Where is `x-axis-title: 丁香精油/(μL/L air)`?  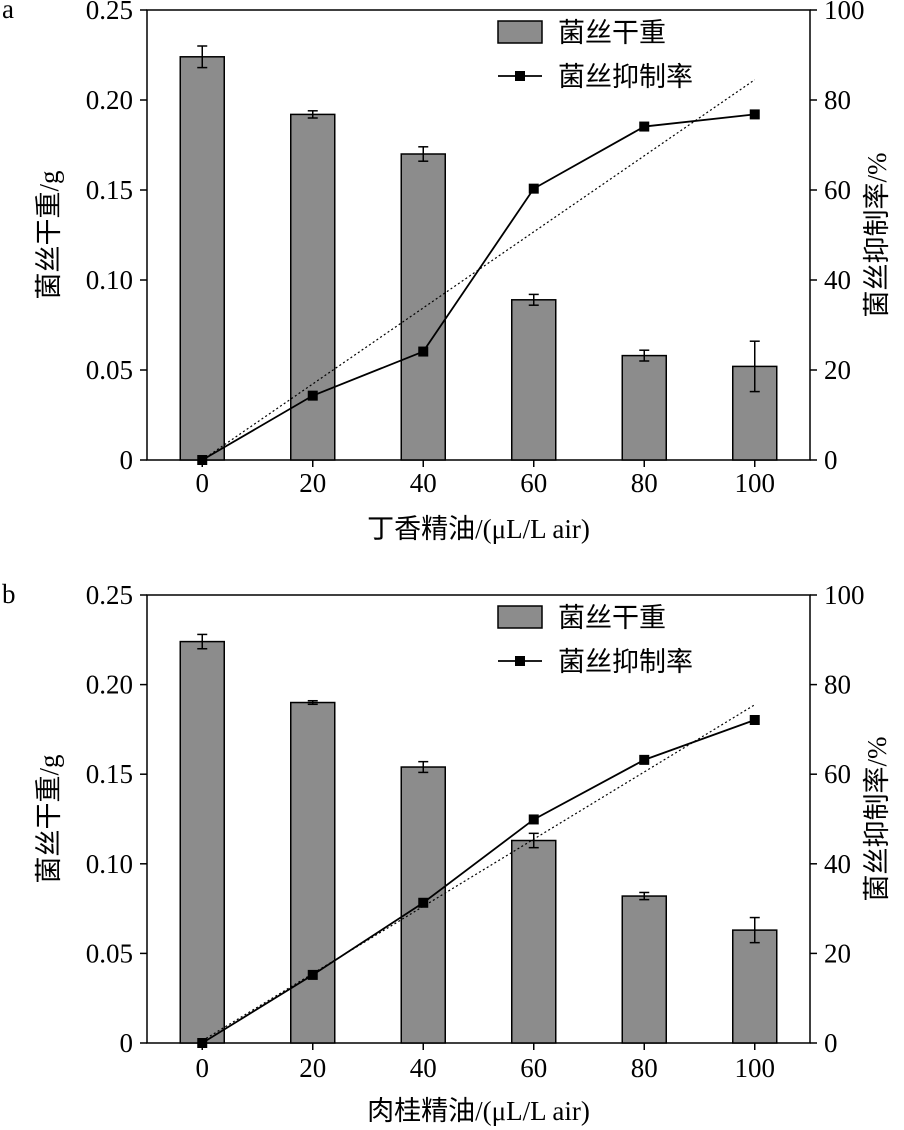
x-axis-title: 丁香精油/(μL/L air) is located at coordinates (478, 529).